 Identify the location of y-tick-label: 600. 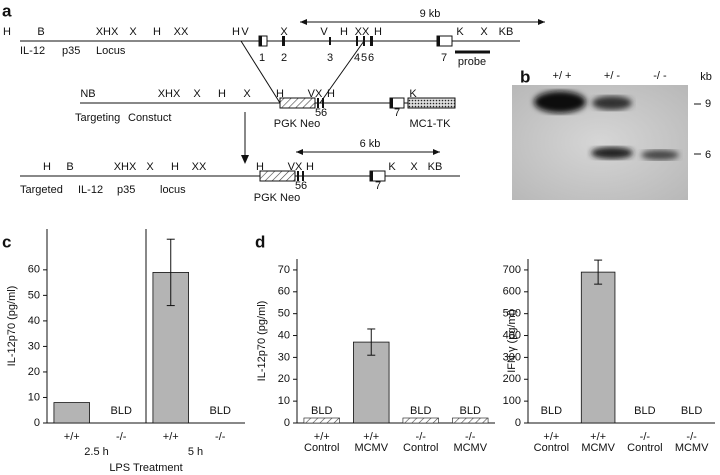
(512, 292).